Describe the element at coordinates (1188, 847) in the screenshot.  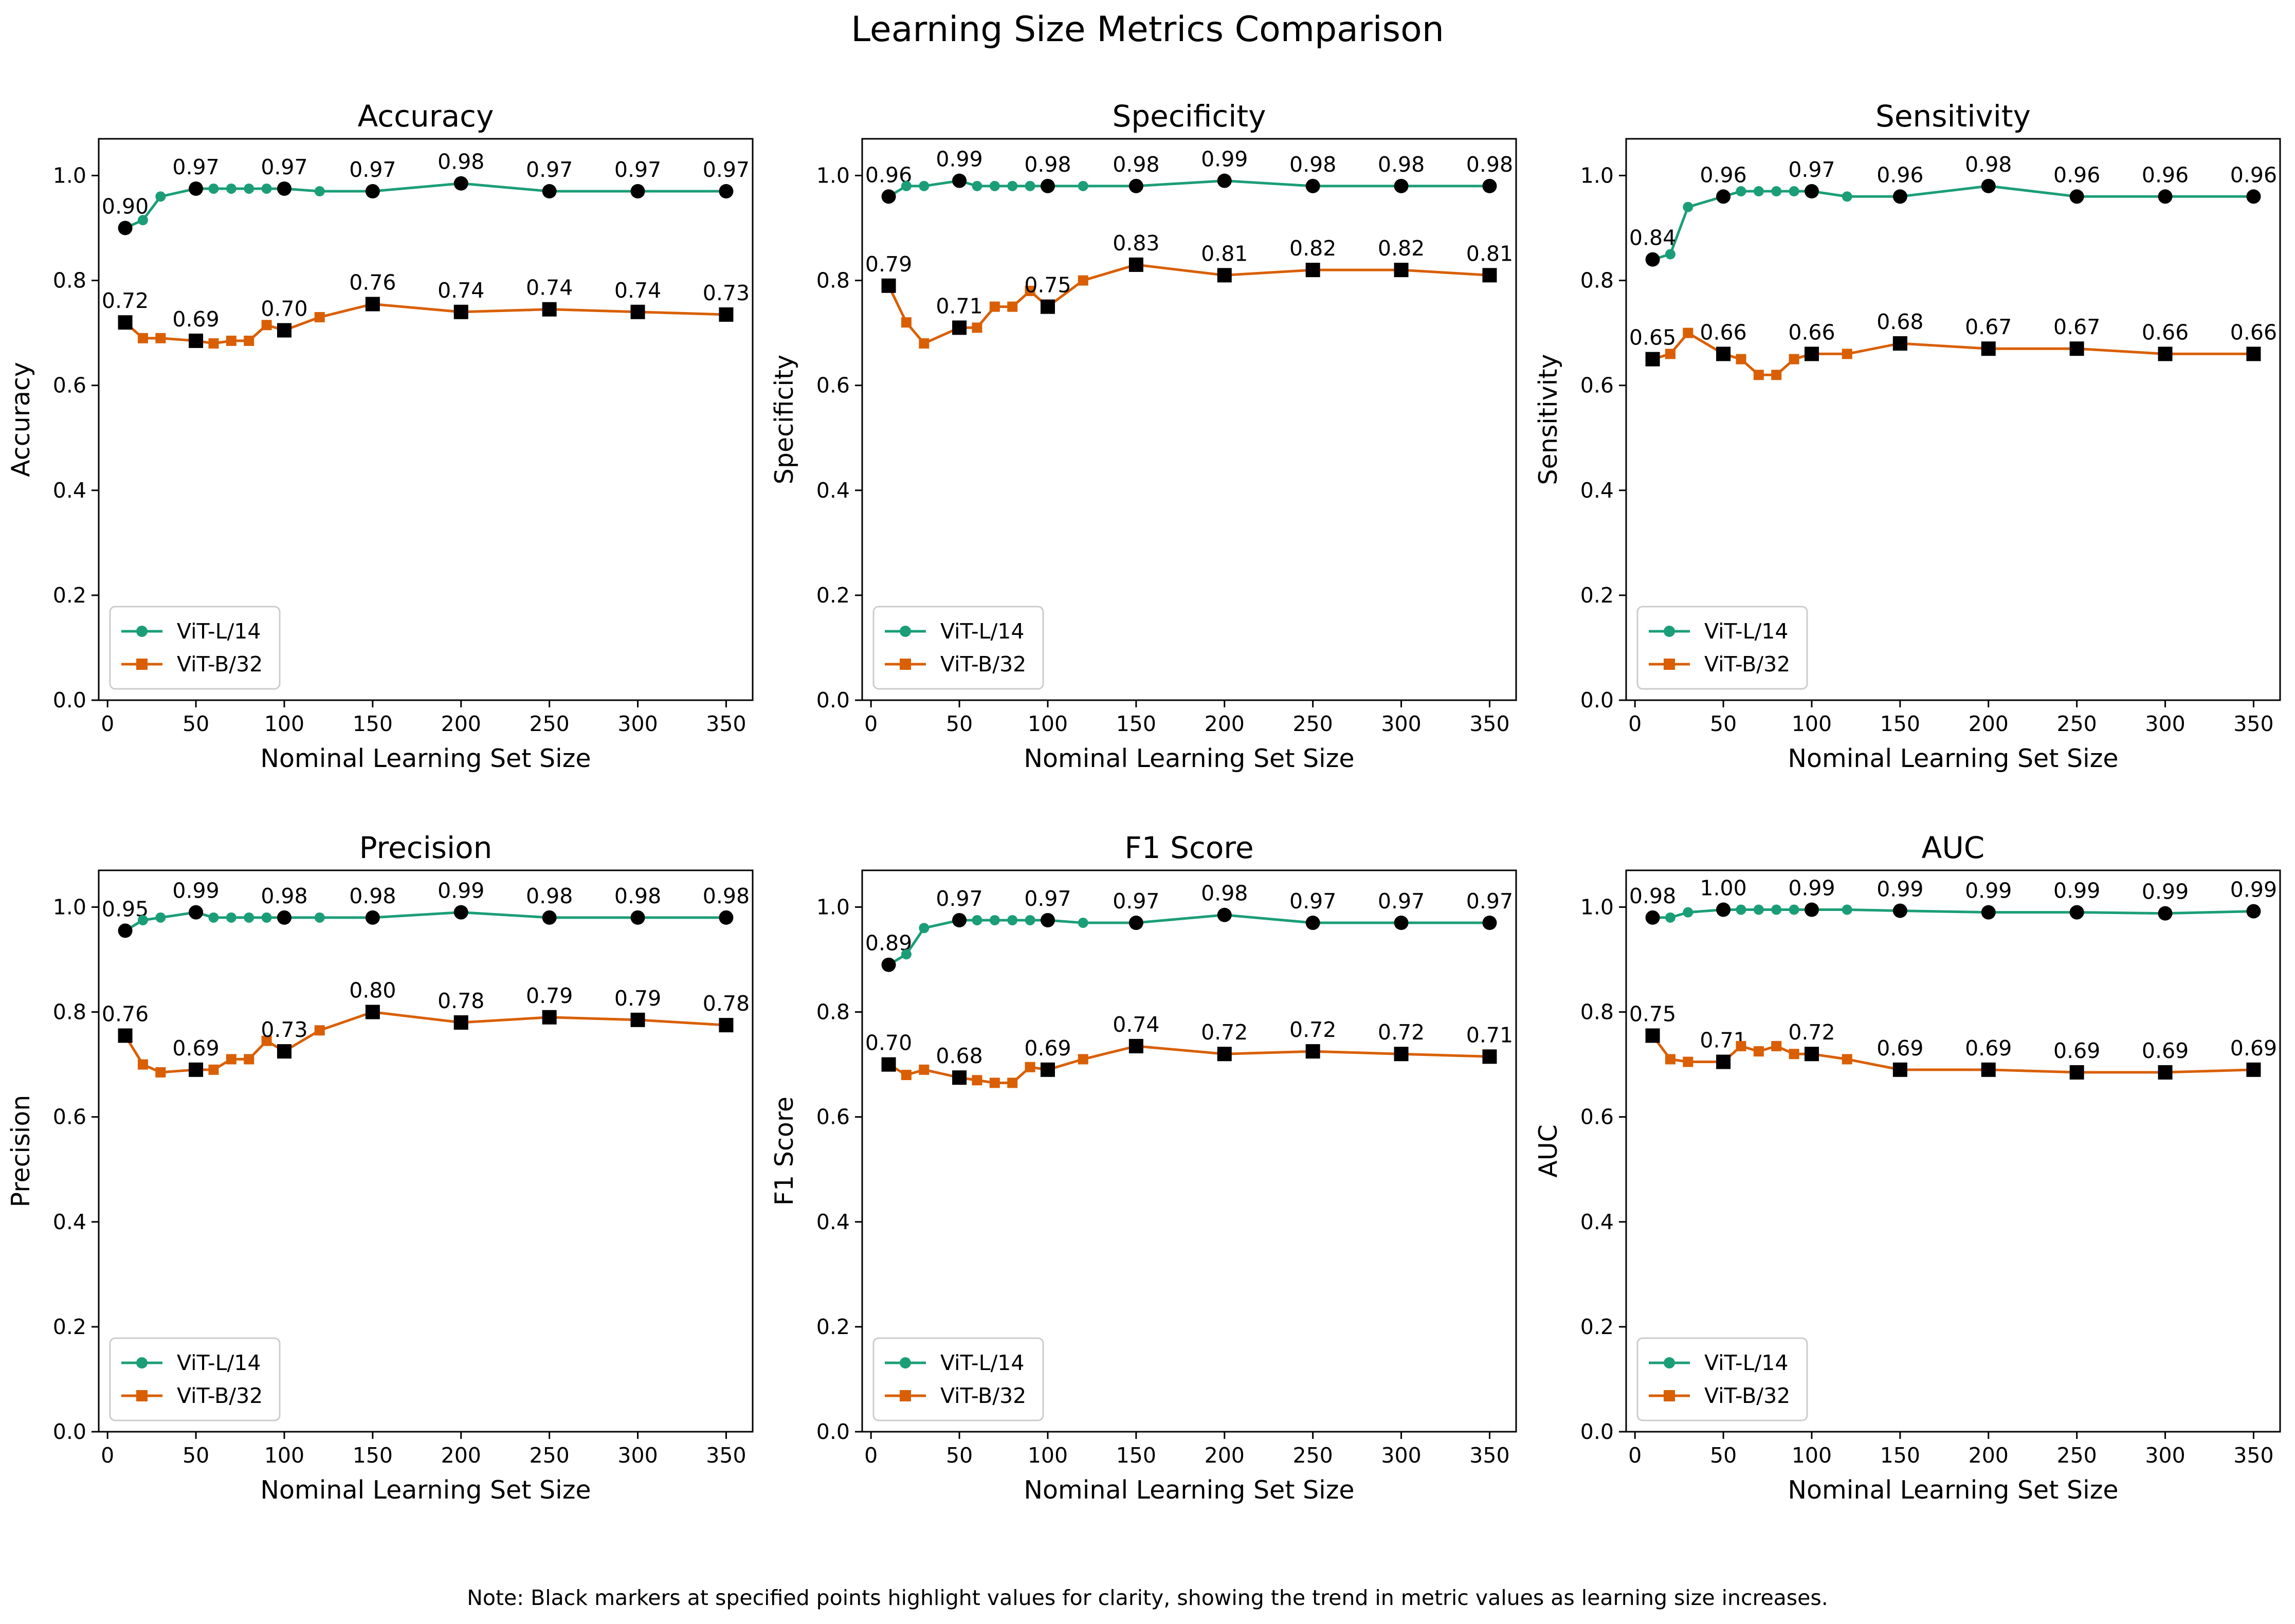
I see `panel-title: F1 Score` at that location.